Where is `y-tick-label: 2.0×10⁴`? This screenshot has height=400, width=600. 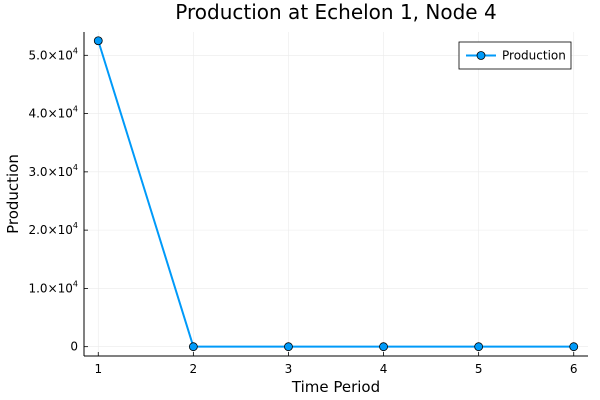
y-tick-label: 2.0×10⁴ is located at coordinates (53, 229).